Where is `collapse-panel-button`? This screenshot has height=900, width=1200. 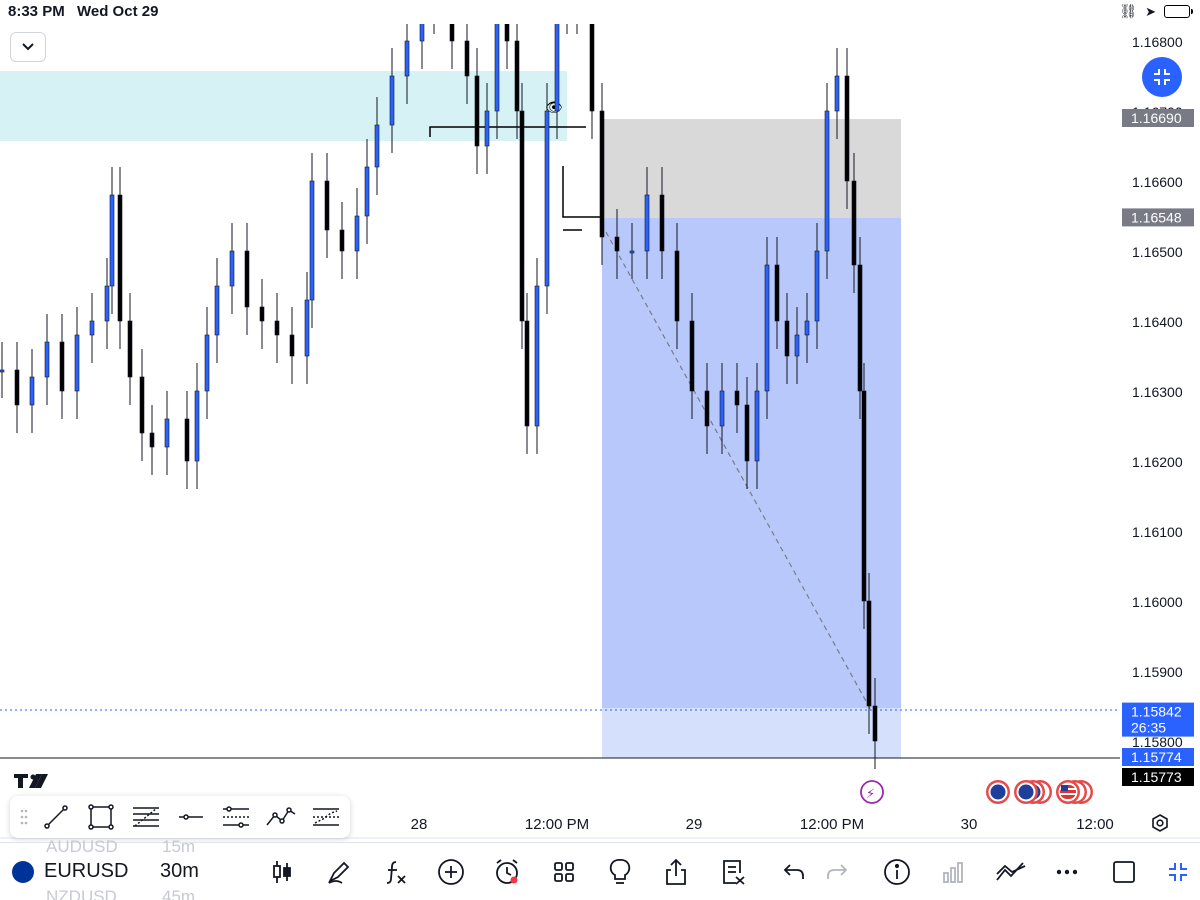 collapse-panel-button is located at coordinates (28, 47).